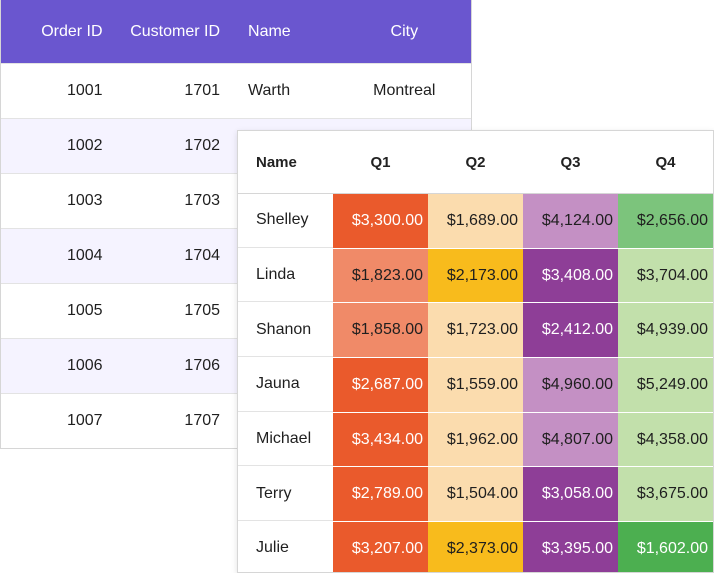  Describe the element at coordinates (84, 365) in the screenshot. I see `order-id-cell: 1006` at that location.